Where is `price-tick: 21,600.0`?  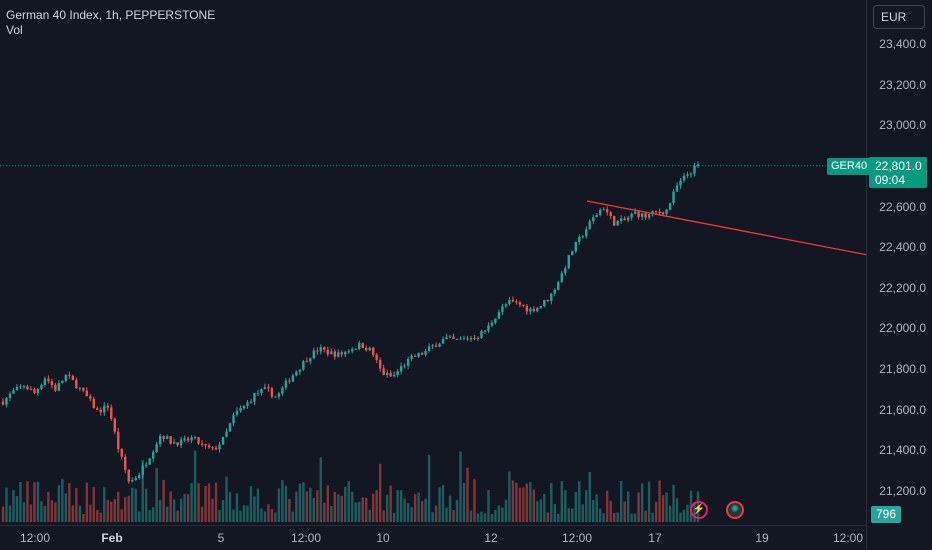 price-tick: 21,600.0 is located at coordinates (902, 409).